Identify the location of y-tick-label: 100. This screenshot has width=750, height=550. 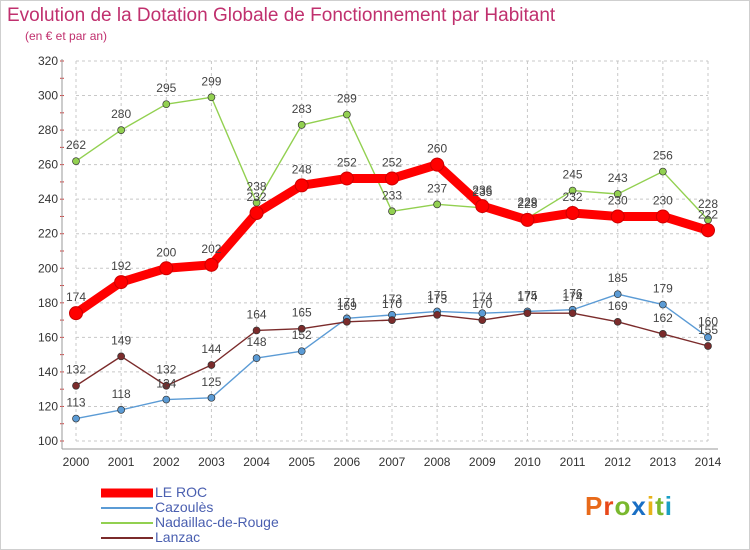
(48, 441).